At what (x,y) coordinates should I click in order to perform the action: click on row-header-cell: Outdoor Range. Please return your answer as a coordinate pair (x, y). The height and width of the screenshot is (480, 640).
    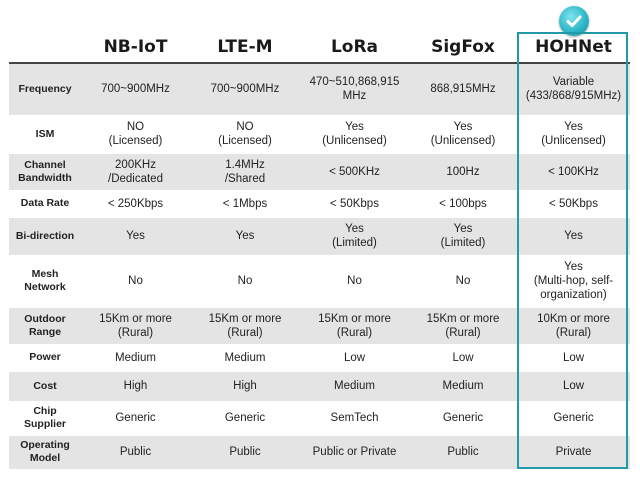
    Looking at the image, I should click on (45, 326).